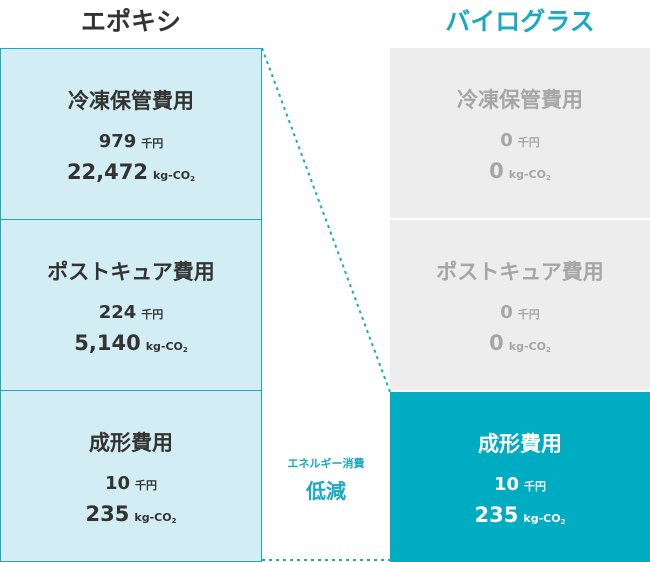 Image resolution: width=650 pixels, height=562 pixels. I want to click on diagonal-dashed-line, so click(326, 220).